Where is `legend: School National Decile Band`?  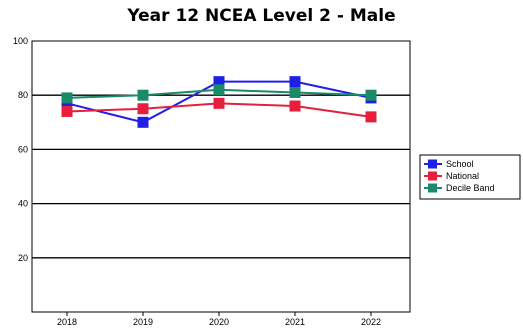 legend: School National Decile Band is located at coordinates (470, 177).